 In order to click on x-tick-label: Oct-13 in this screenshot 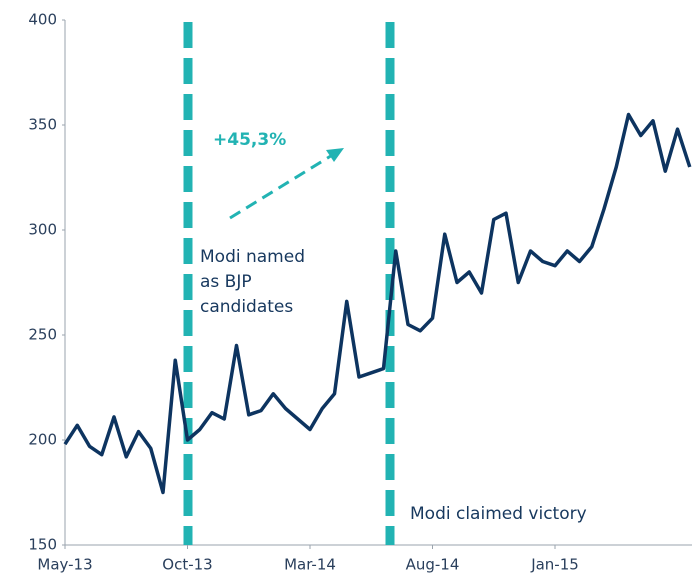, I will do `click(187, 565)`.